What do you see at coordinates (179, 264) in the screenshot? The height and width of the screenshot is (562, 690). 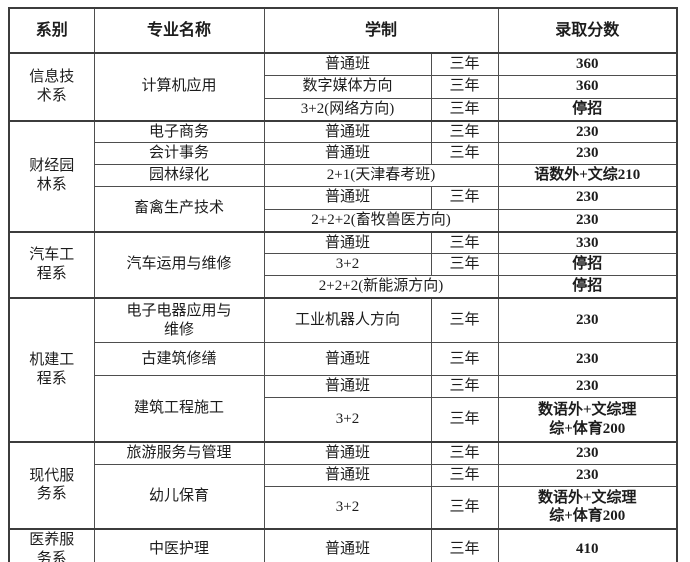 I see `major-cell: 汽车运用与维修` at bounding box center [179, 264].